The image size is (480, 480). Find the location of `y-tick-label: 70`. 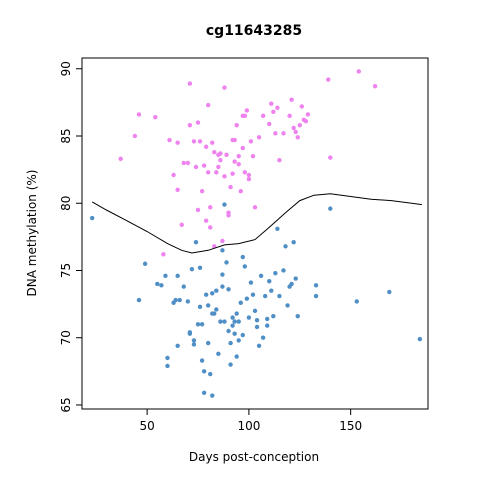

y-tick-label: 70 is located at coordinates (66, 337).